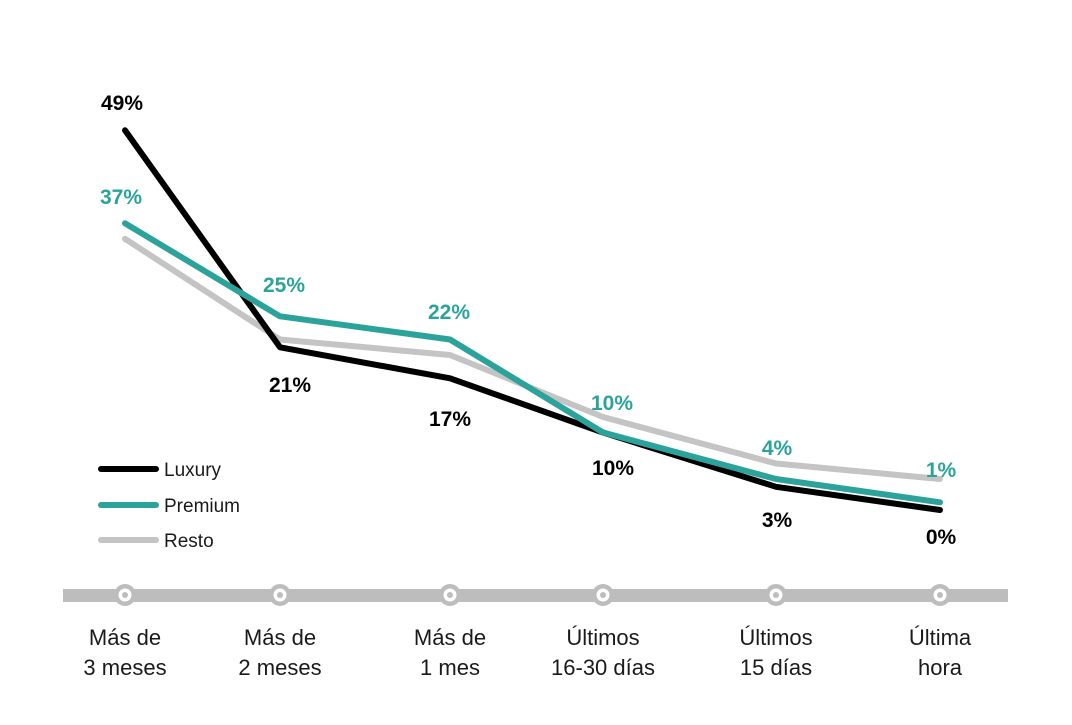 The height and width of the screenshot is (725, 1072). Describe the element at coordinates (450, 637) in the screenshot. I see `category-label-2-line-0: Más de` at that location.